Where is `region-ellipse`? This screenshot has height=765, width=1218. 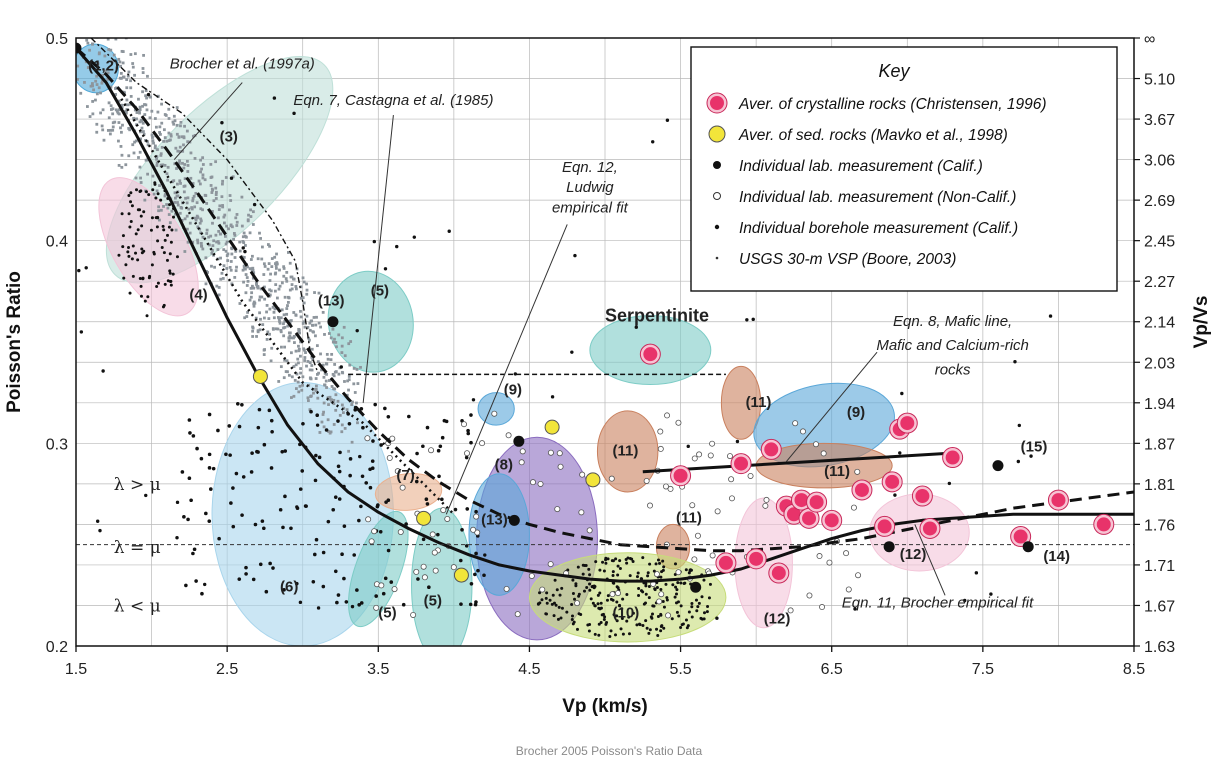
region-ellipse is located at coordinates (370, 321).